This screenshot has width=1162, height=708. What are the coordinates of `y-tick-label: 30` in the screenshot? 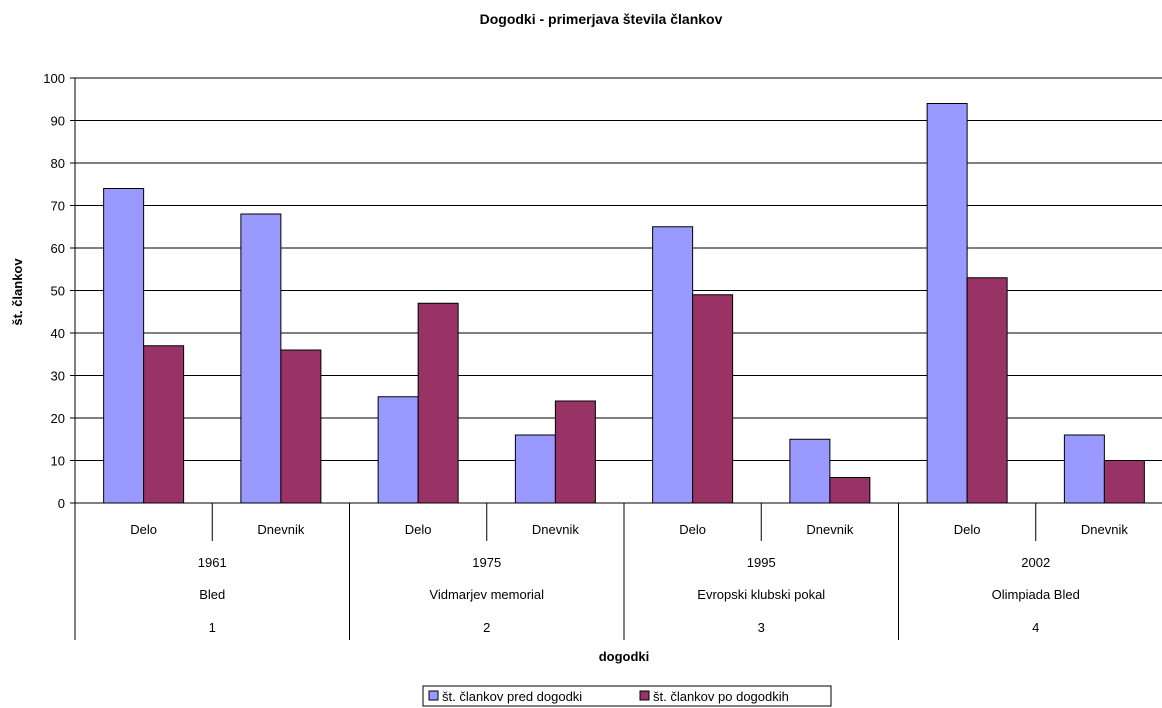 It's located at (58, 376).